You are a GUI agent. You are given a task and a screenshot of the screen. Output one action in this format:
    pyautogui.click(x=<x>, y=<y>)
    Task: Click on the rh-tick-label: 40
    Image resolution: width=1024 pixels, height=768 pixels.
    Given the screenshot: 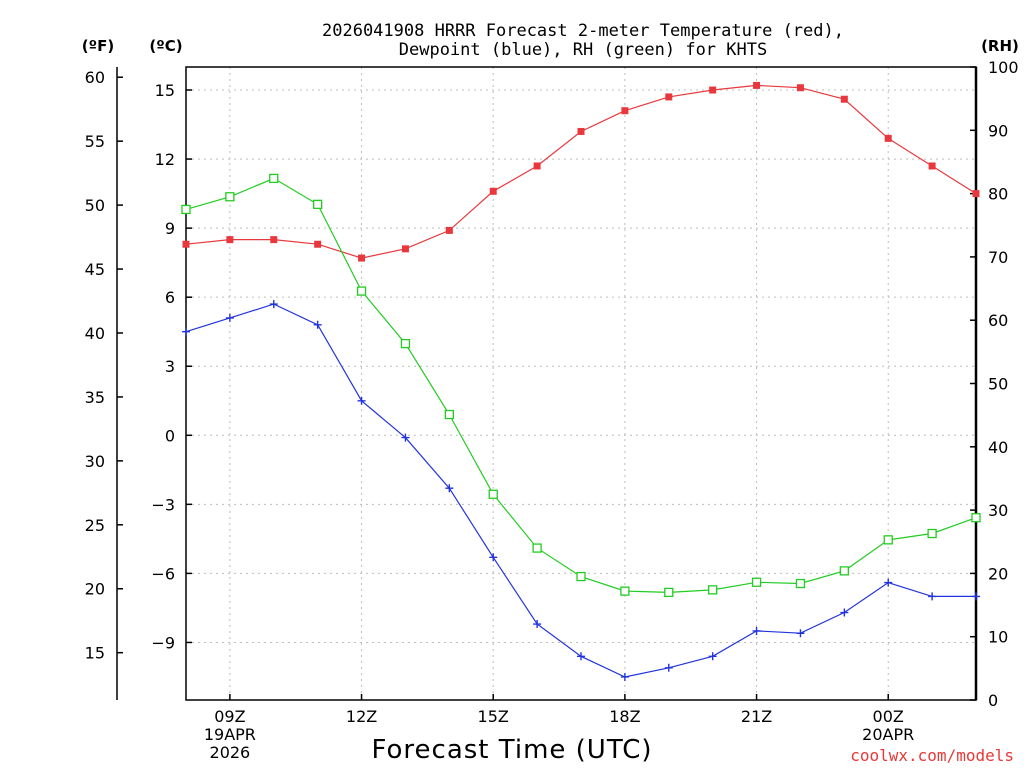 What is the action you would take?
    pyautogui.click(x=998, y=447)
    